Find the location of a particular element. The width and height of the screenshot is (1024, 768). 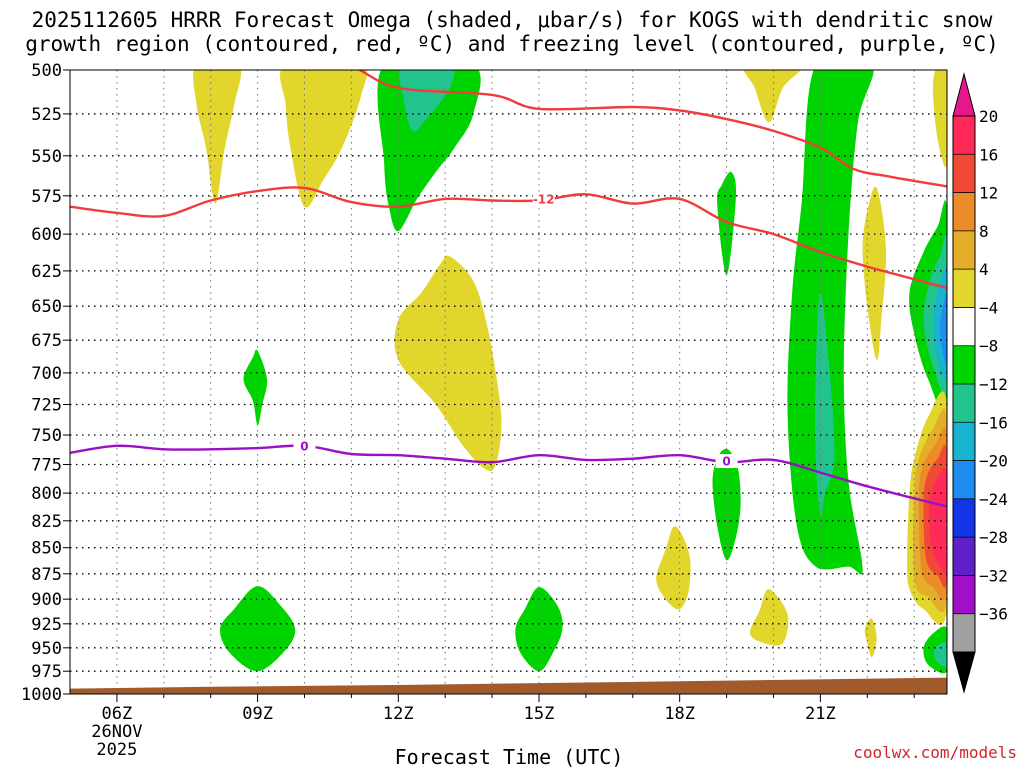

omega-region-sink-08z is located at coordinates (217, 137).